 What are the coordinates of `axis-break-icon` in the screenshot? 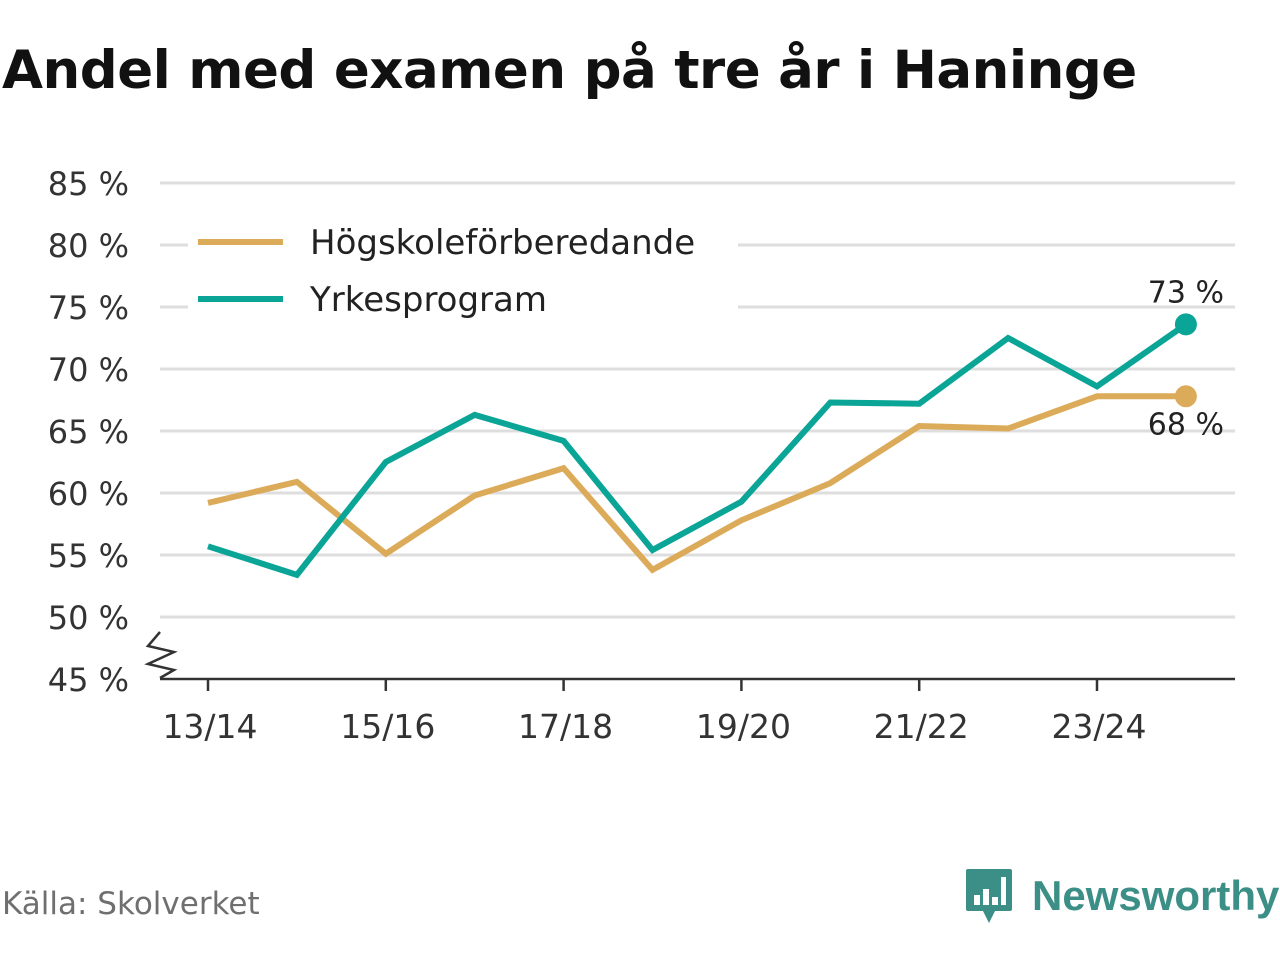 It's located at (161, 655).